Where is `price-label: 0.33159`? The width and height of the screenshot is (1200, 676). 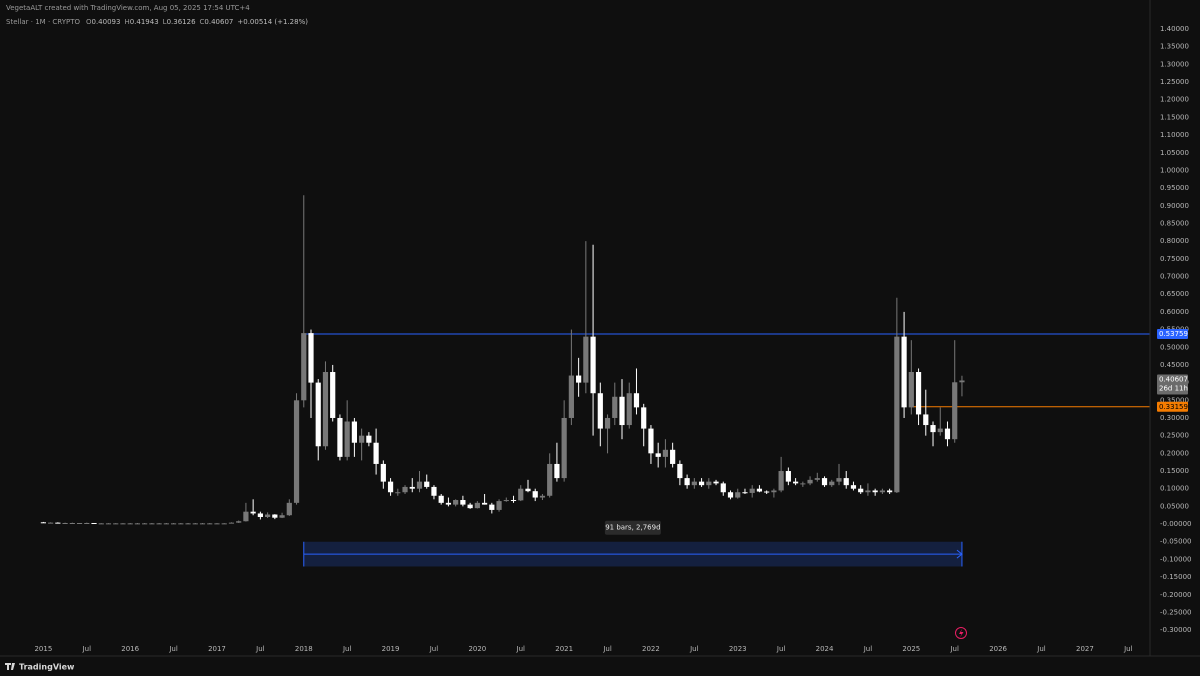
price-label: 0.33159 is located at coordinates (1173, 407).